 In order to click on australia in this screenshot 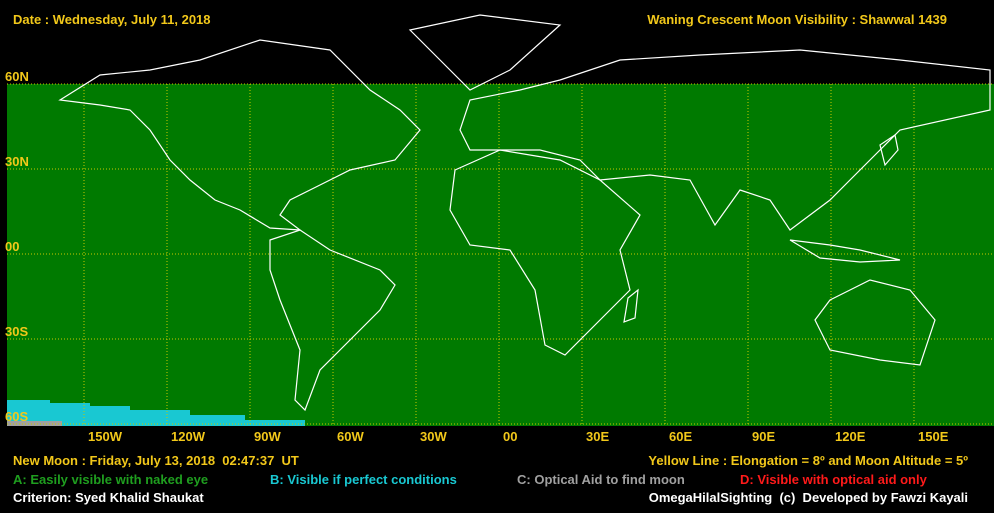, I will do `click(875, 322)`.